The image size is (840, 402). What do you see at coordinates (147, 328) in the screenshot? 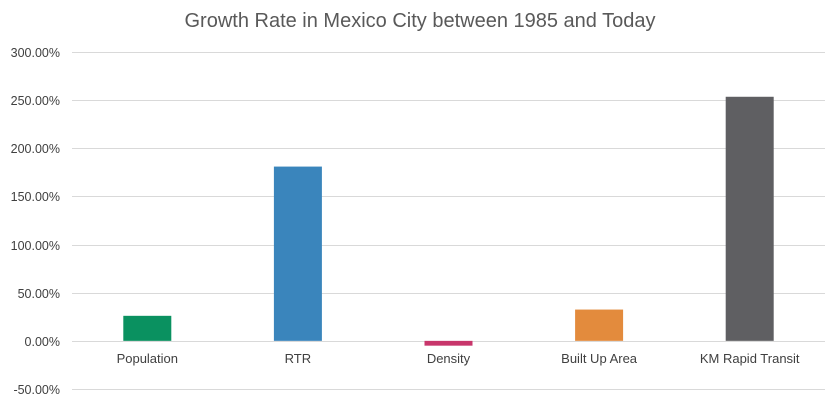
I see `bar-population` at bounding box center [147, 328].